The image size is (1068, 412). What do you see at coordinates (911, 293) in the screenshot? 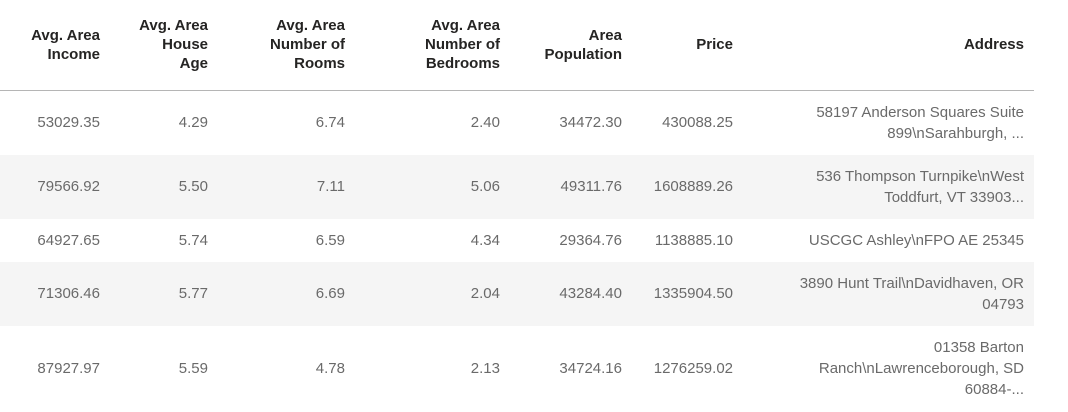
I see `cell-address: 3890 Hunt Trail\nDavidhaven, OR 04793` at bounding box center [911, 293].